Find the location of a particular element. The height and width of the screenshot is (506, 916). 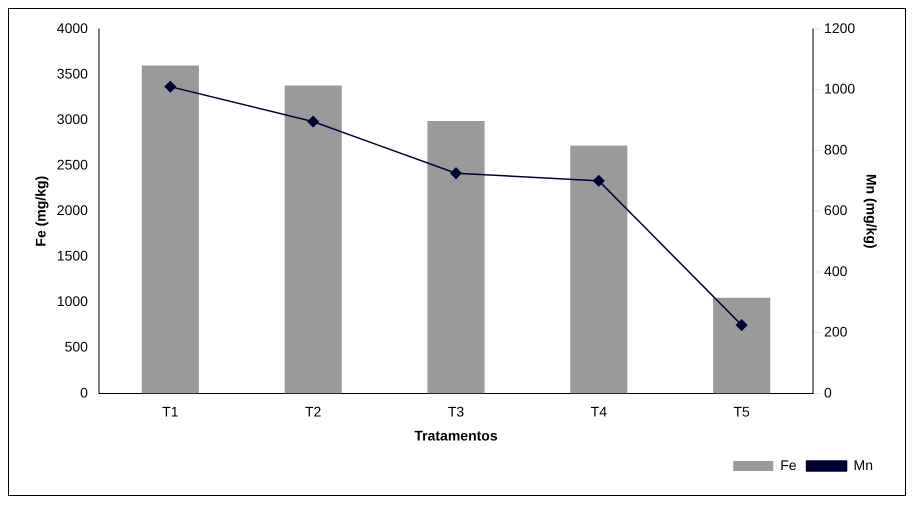

y-tick-label: 500 is located at coordinates (76, 346).